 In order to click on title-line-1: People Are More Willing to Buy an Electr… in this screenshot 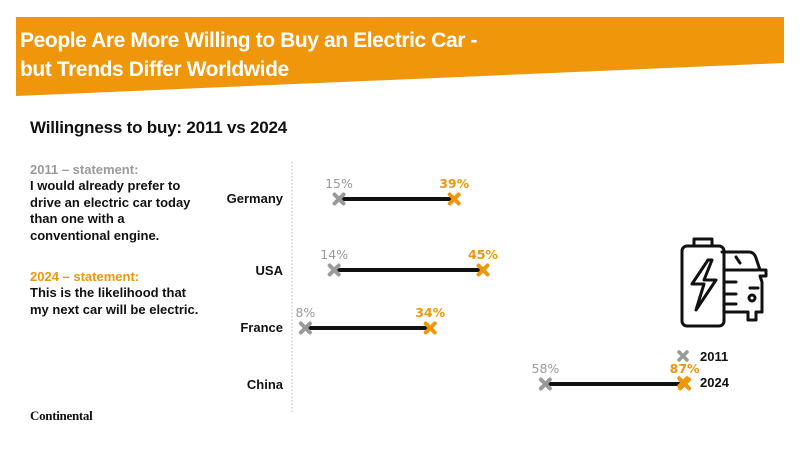, I will do `click(249, 40)`.